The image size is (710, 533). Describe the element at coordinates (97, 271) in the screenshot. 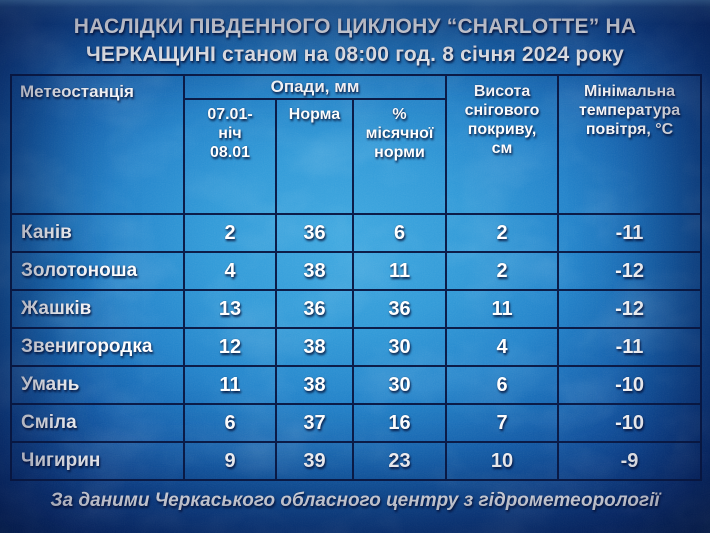

I see `station-cell: Золотоноша` at that location.